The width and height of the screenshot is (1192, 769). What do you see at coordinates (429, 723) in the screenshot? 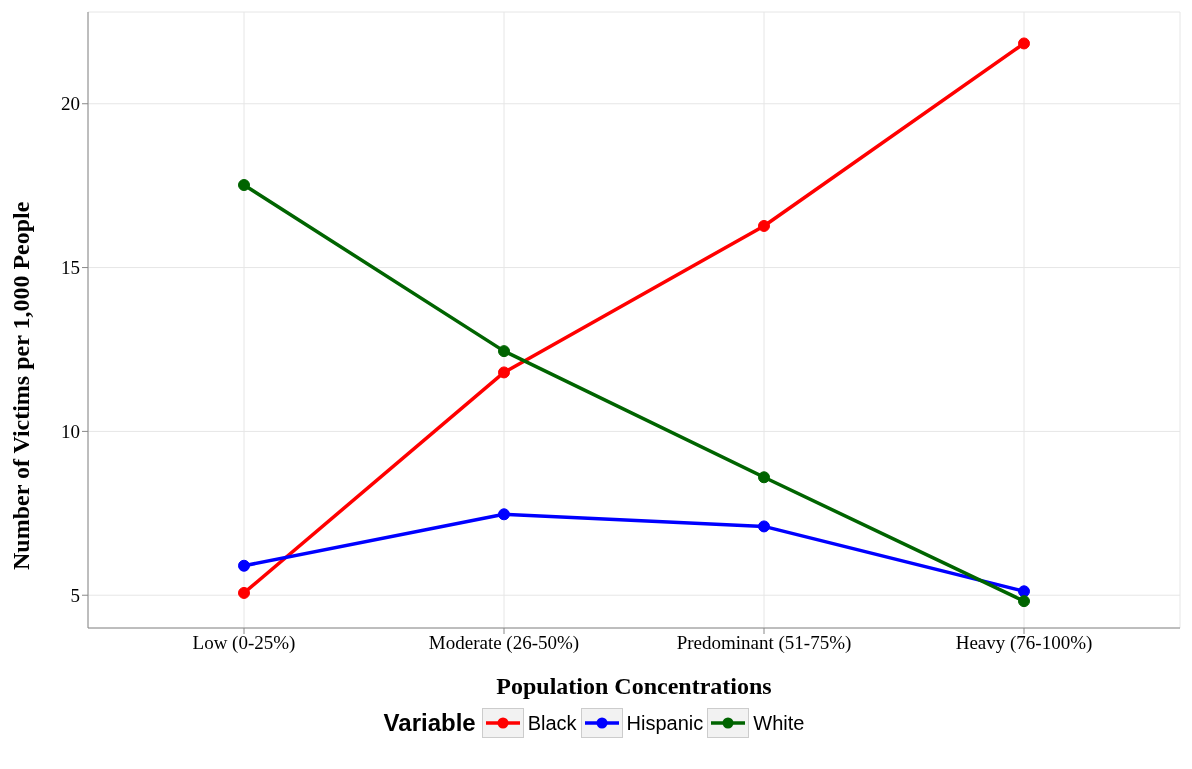
I see `legend-title: Variable` at bounding box center [429, 723].